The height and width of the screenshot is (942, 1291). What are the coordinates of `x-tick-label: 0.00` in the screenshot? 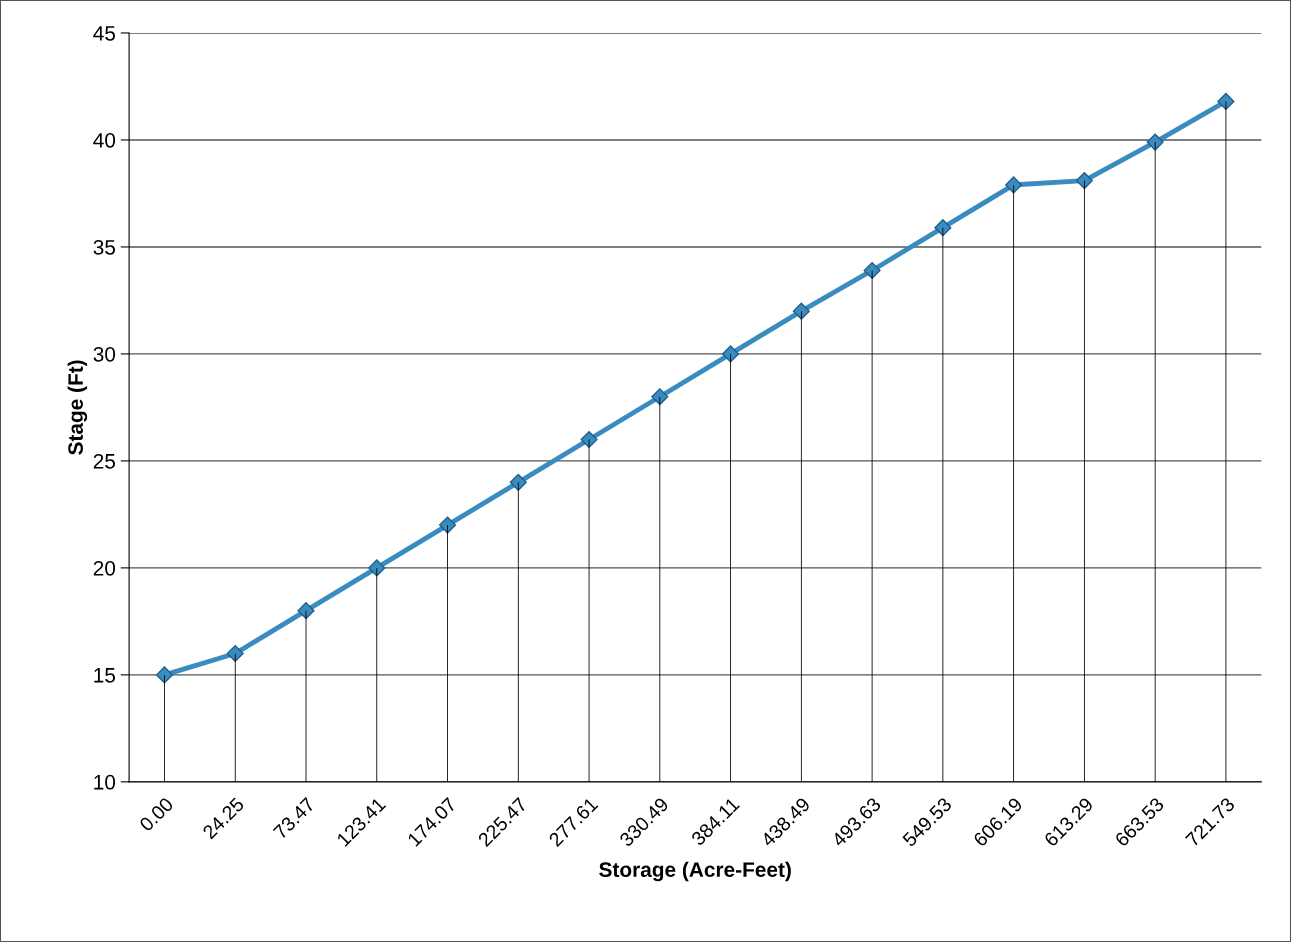 It's located at (156, 814).